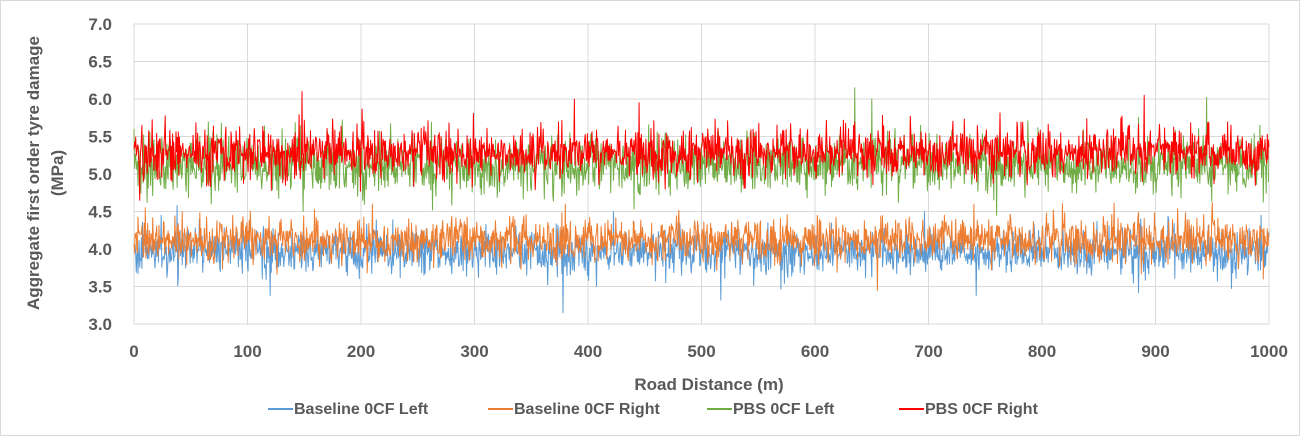  What do you see at coordinates (928, 351) in the screenshot?
I see `x-tick-label: 700` at bounding box center [928, 351].